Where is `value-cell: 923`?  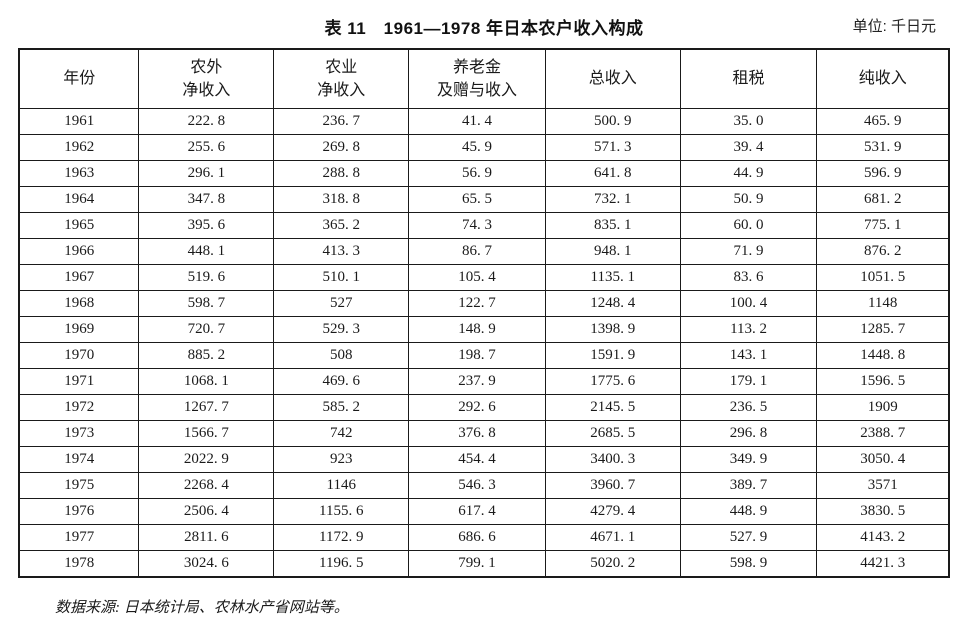
value-cell: 923 is located at coordinates (341, 459).